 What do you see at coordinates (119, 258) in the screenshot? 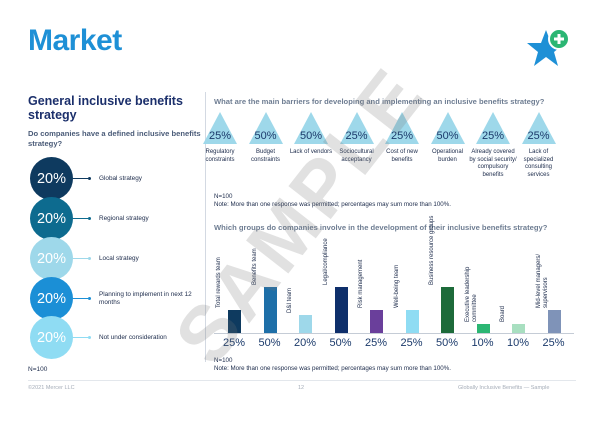
I see `strategy-label: Local strategy` at bounding box center [119, 258].